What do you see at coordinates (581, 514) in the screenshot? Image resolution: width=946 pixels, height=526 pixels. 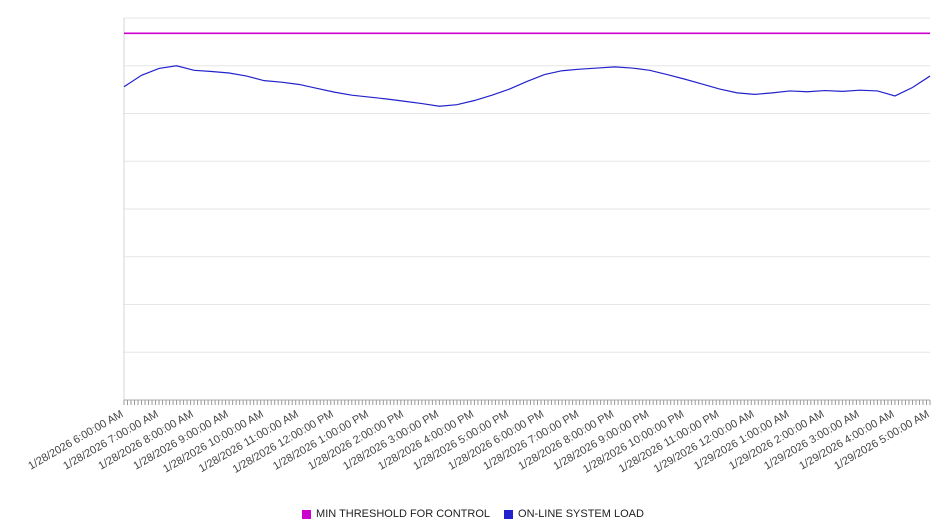 I see `legend-label-online-load: ON-LINE SYSTEM LOAD` at bounding box center [581, 514].